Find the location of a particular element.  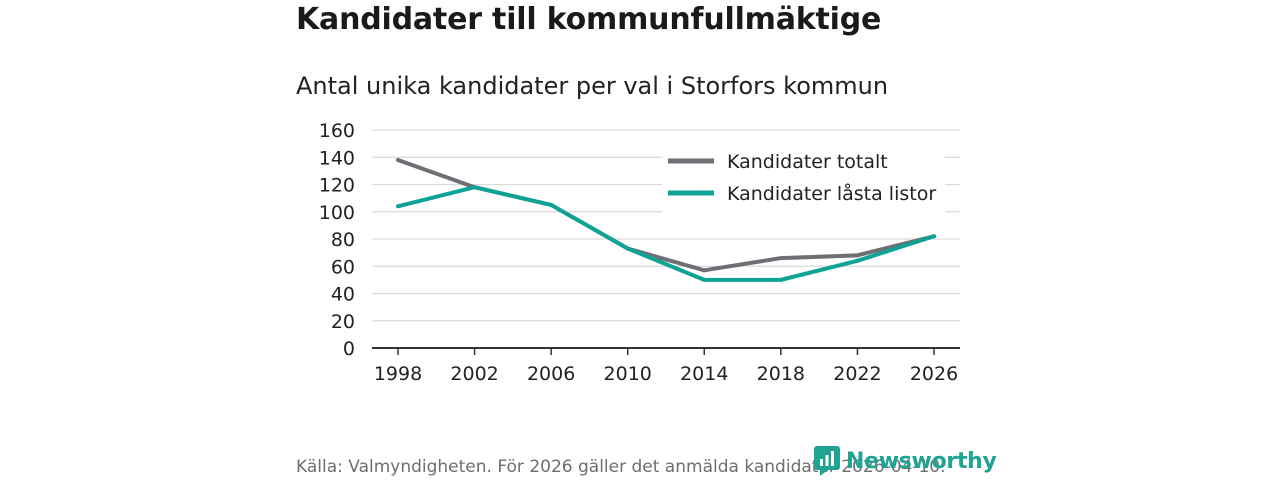

y-tick-label: 20 is located at coordinates (343, 322).